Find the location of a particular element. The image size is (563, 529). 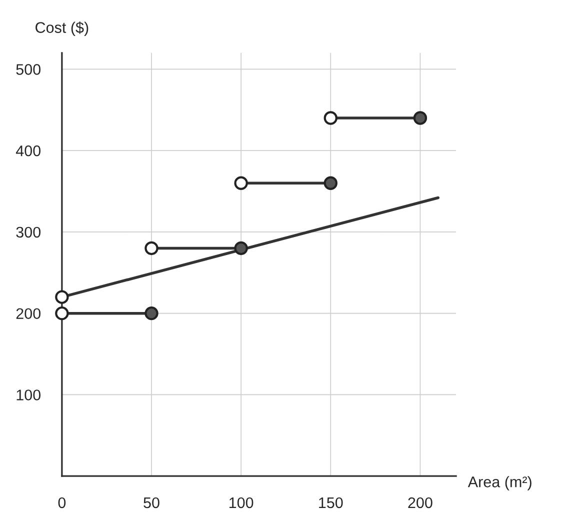

y-tick-label: 400 is located at coordinates (28, 150).